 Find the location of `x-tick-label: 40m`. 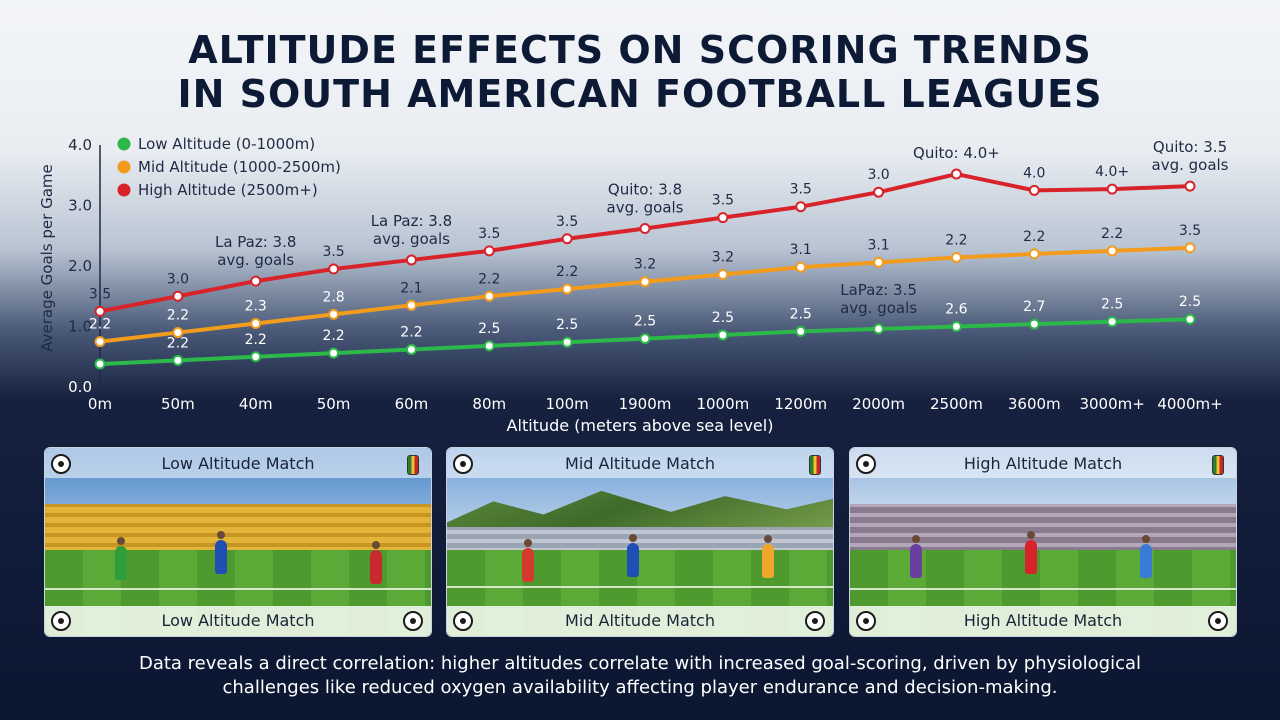

x-tick-label: 40m is located at coordinates (256, 404).